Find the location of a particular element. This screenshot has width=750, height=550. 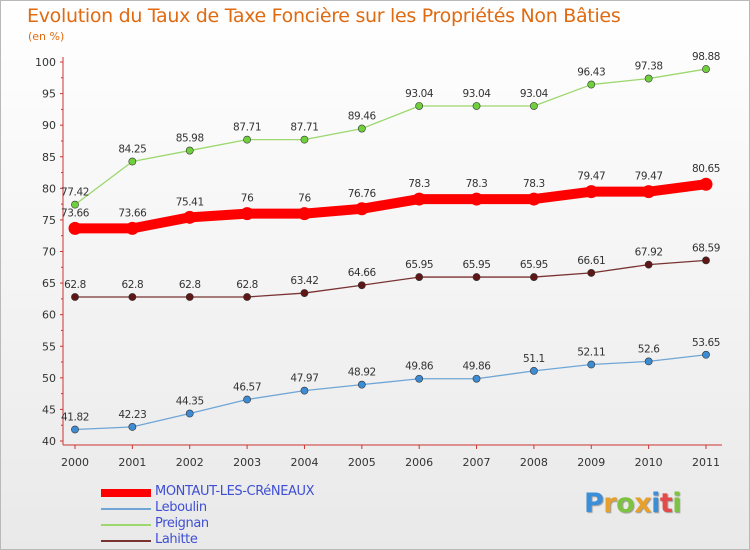

data-label: 46.57 is located at coordinates (247, 387).